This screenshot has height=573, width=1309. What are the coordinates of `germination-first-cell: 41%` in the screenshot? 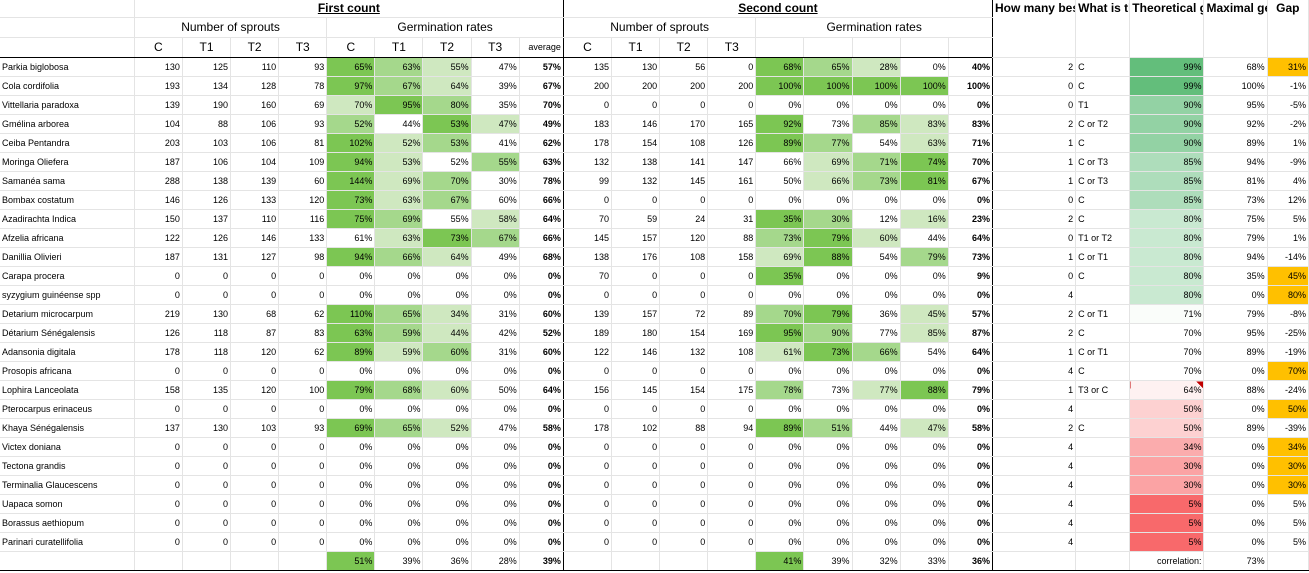 It's located at (495, 143).